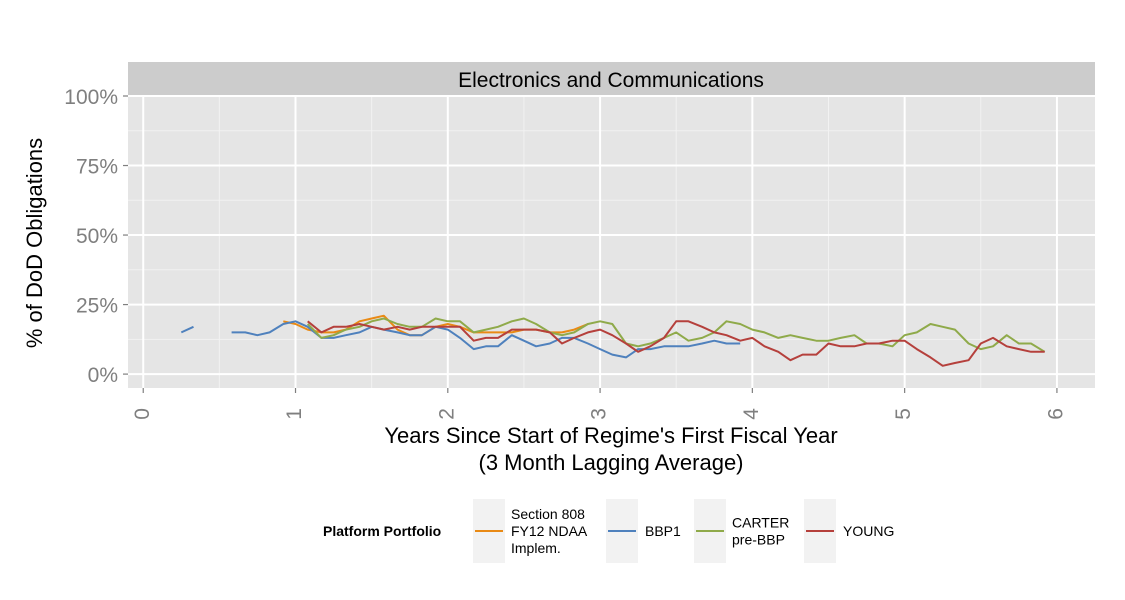 The width and height of the screenshot is (1125, 600). What do you see at coordinates (294, 414) in the screenshot?
I see `x-tick-label: 1` at bounding box center [294, 414].